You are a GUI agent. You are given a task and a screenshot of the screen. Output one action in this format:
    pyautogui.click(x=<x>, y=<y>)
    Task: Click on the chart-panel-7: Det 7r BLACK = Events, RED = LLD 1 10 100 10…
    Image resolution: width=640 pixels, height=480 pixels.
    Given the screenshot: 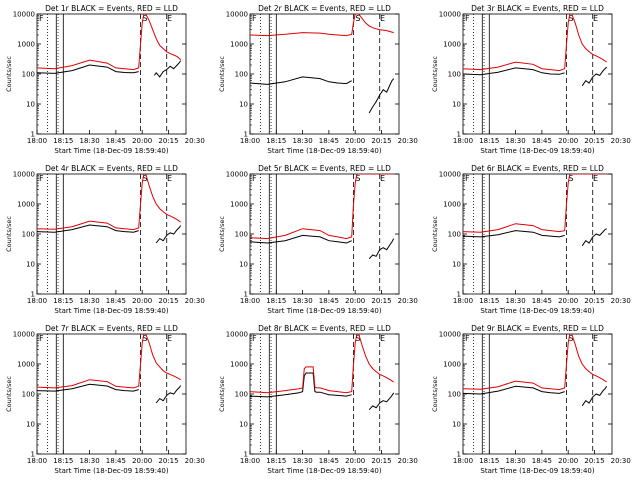 What is the action you would take?
    pyautogui.click(x=105, y=399)
    